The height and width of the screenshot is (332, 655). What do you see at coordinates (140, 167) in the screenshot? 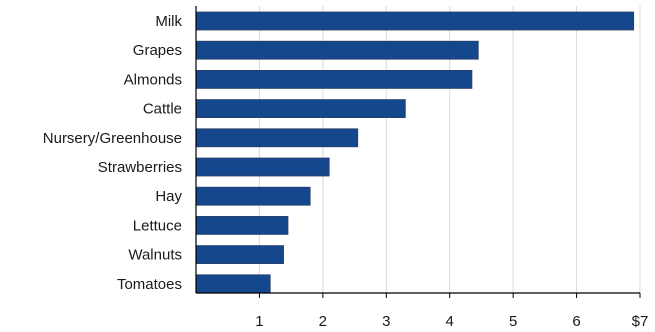
I see `category-label: Strawberries` at bounding box center [140, 167].